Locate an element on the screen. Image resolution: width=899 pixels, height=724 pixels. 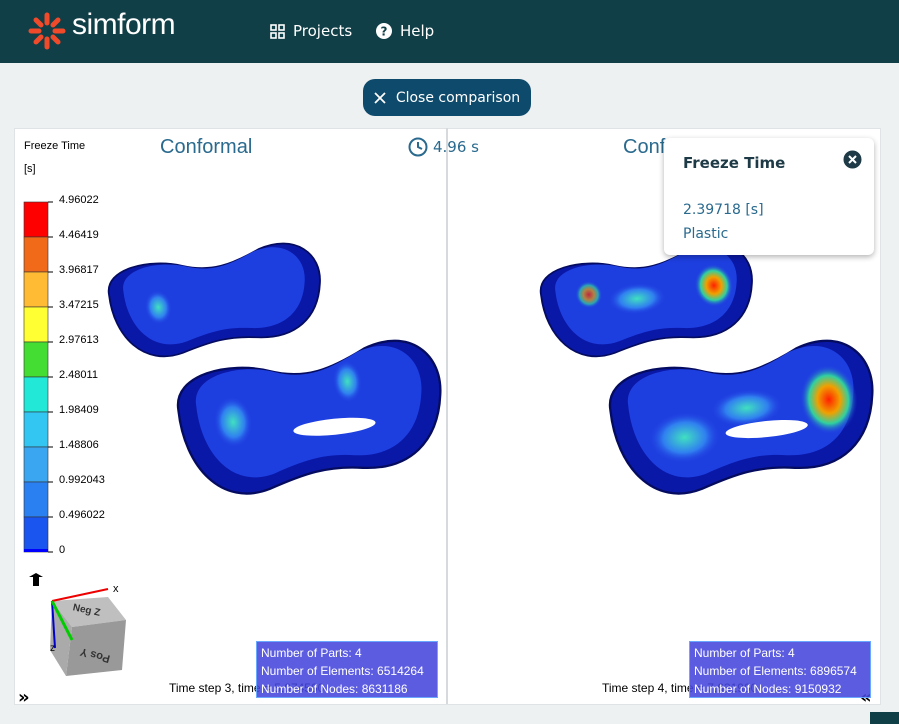
legend-label: 4.46419 is located at coordinates (79, 235).